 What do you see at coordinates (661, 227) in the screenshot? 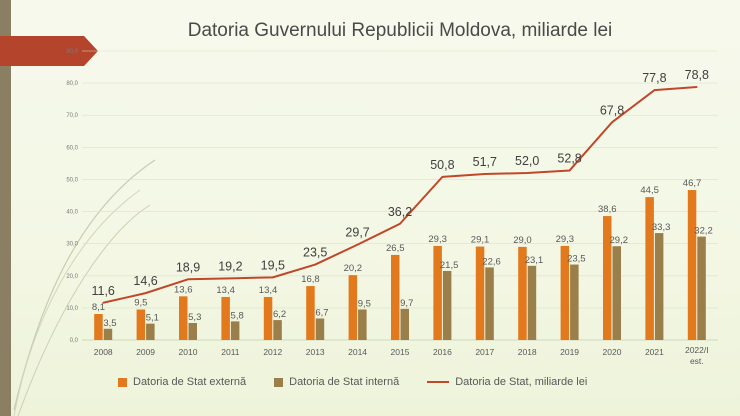
I see `bar-internal-label: 33,3` at bounding box center [661, 227].